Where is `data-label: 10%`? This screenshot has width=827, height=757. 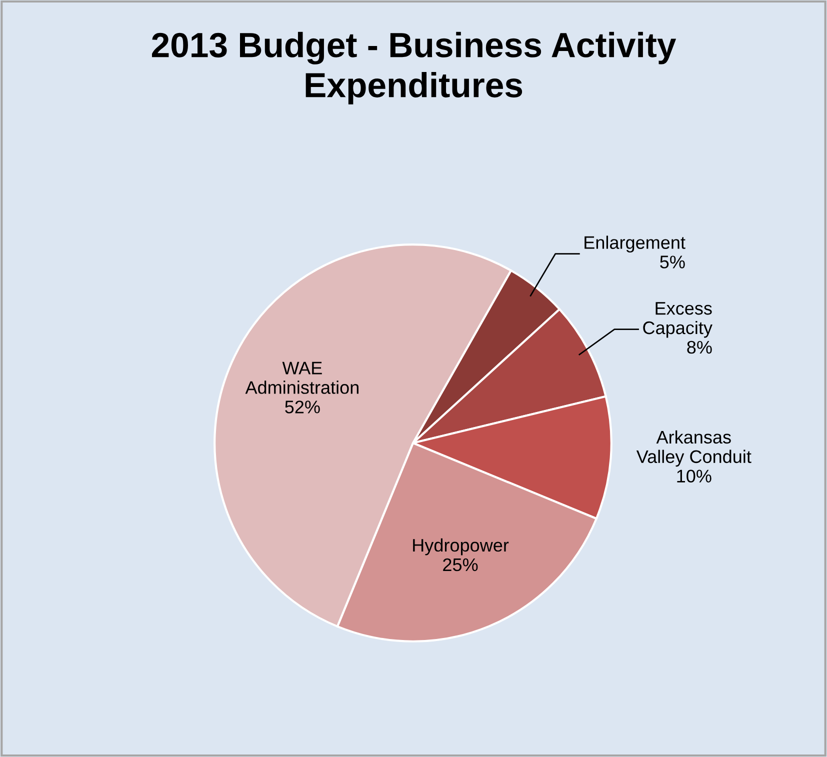
data-label: 10% is located at coordinates (694, 476).